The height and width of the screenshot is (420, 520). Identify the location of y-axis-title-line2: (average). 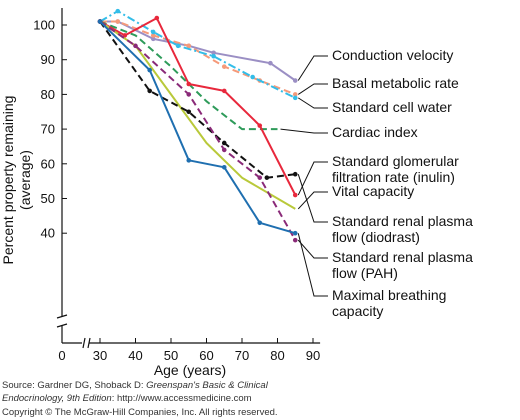
(25, 180).